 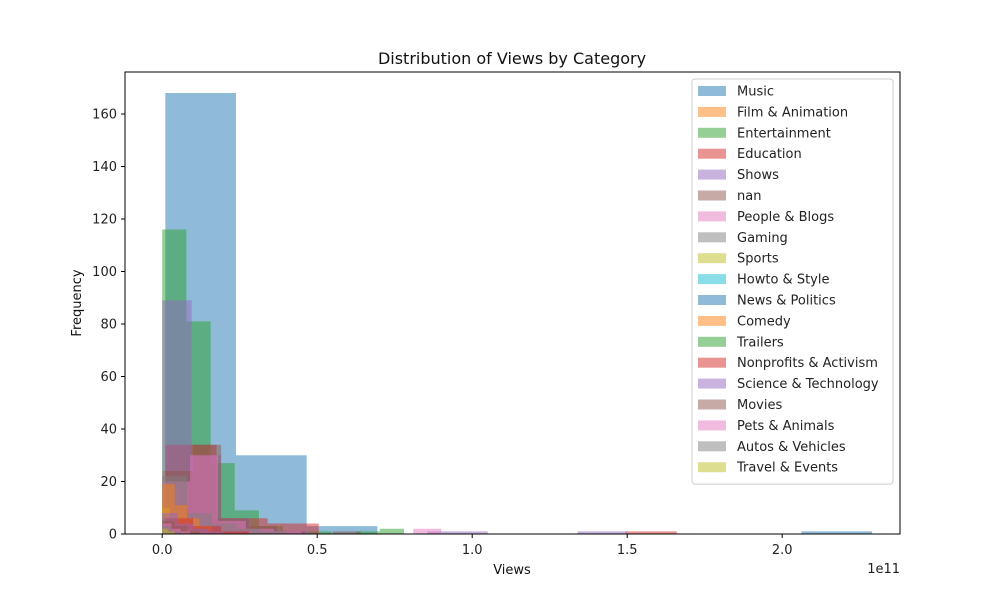 I want to click on legend-label-education: Education, so click(x=769, y=154).